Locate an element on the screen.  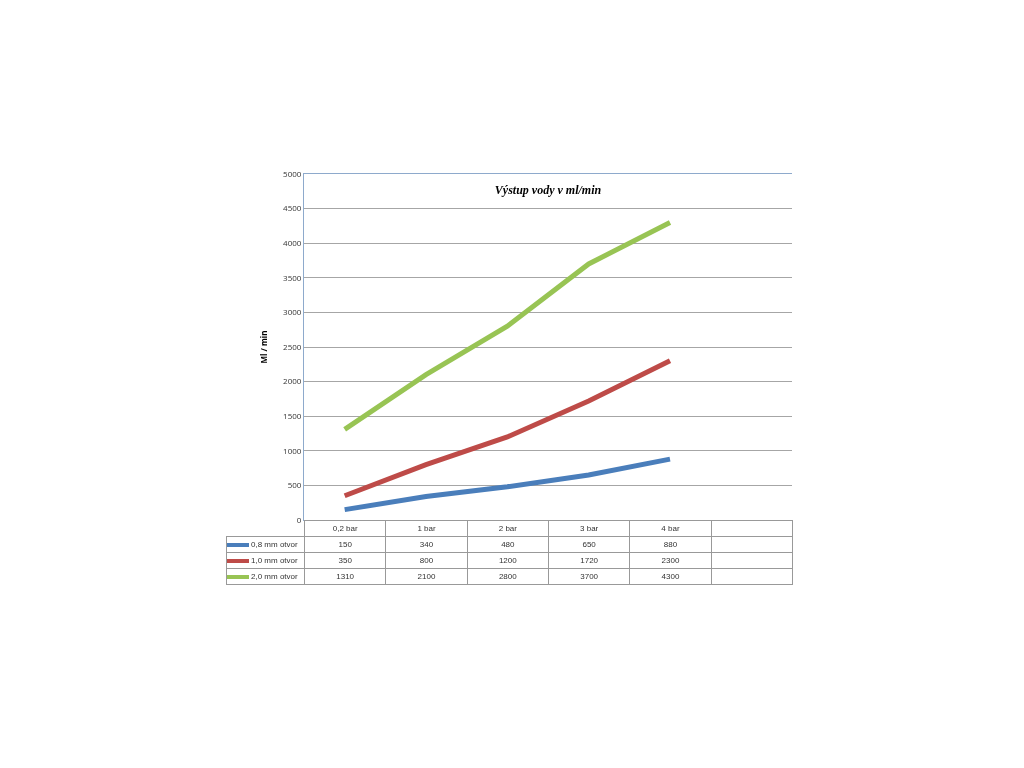
x-tick-label: 0,2 bar is located at coordinates (345, 528).